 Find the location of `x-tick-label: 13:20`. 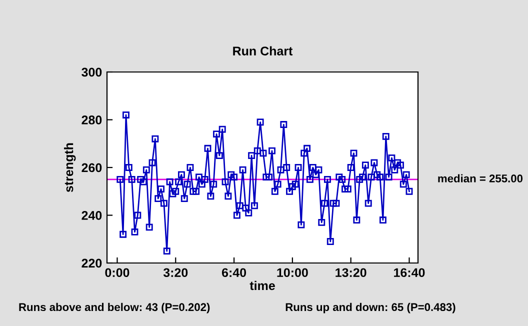

x-tick-label: 13:20 is located at coordinates (351, 273).